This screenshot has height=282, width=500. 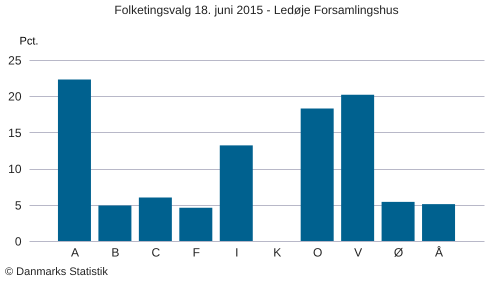 I want to click on y-axis-title: Pct., so click(x=29, y=42).